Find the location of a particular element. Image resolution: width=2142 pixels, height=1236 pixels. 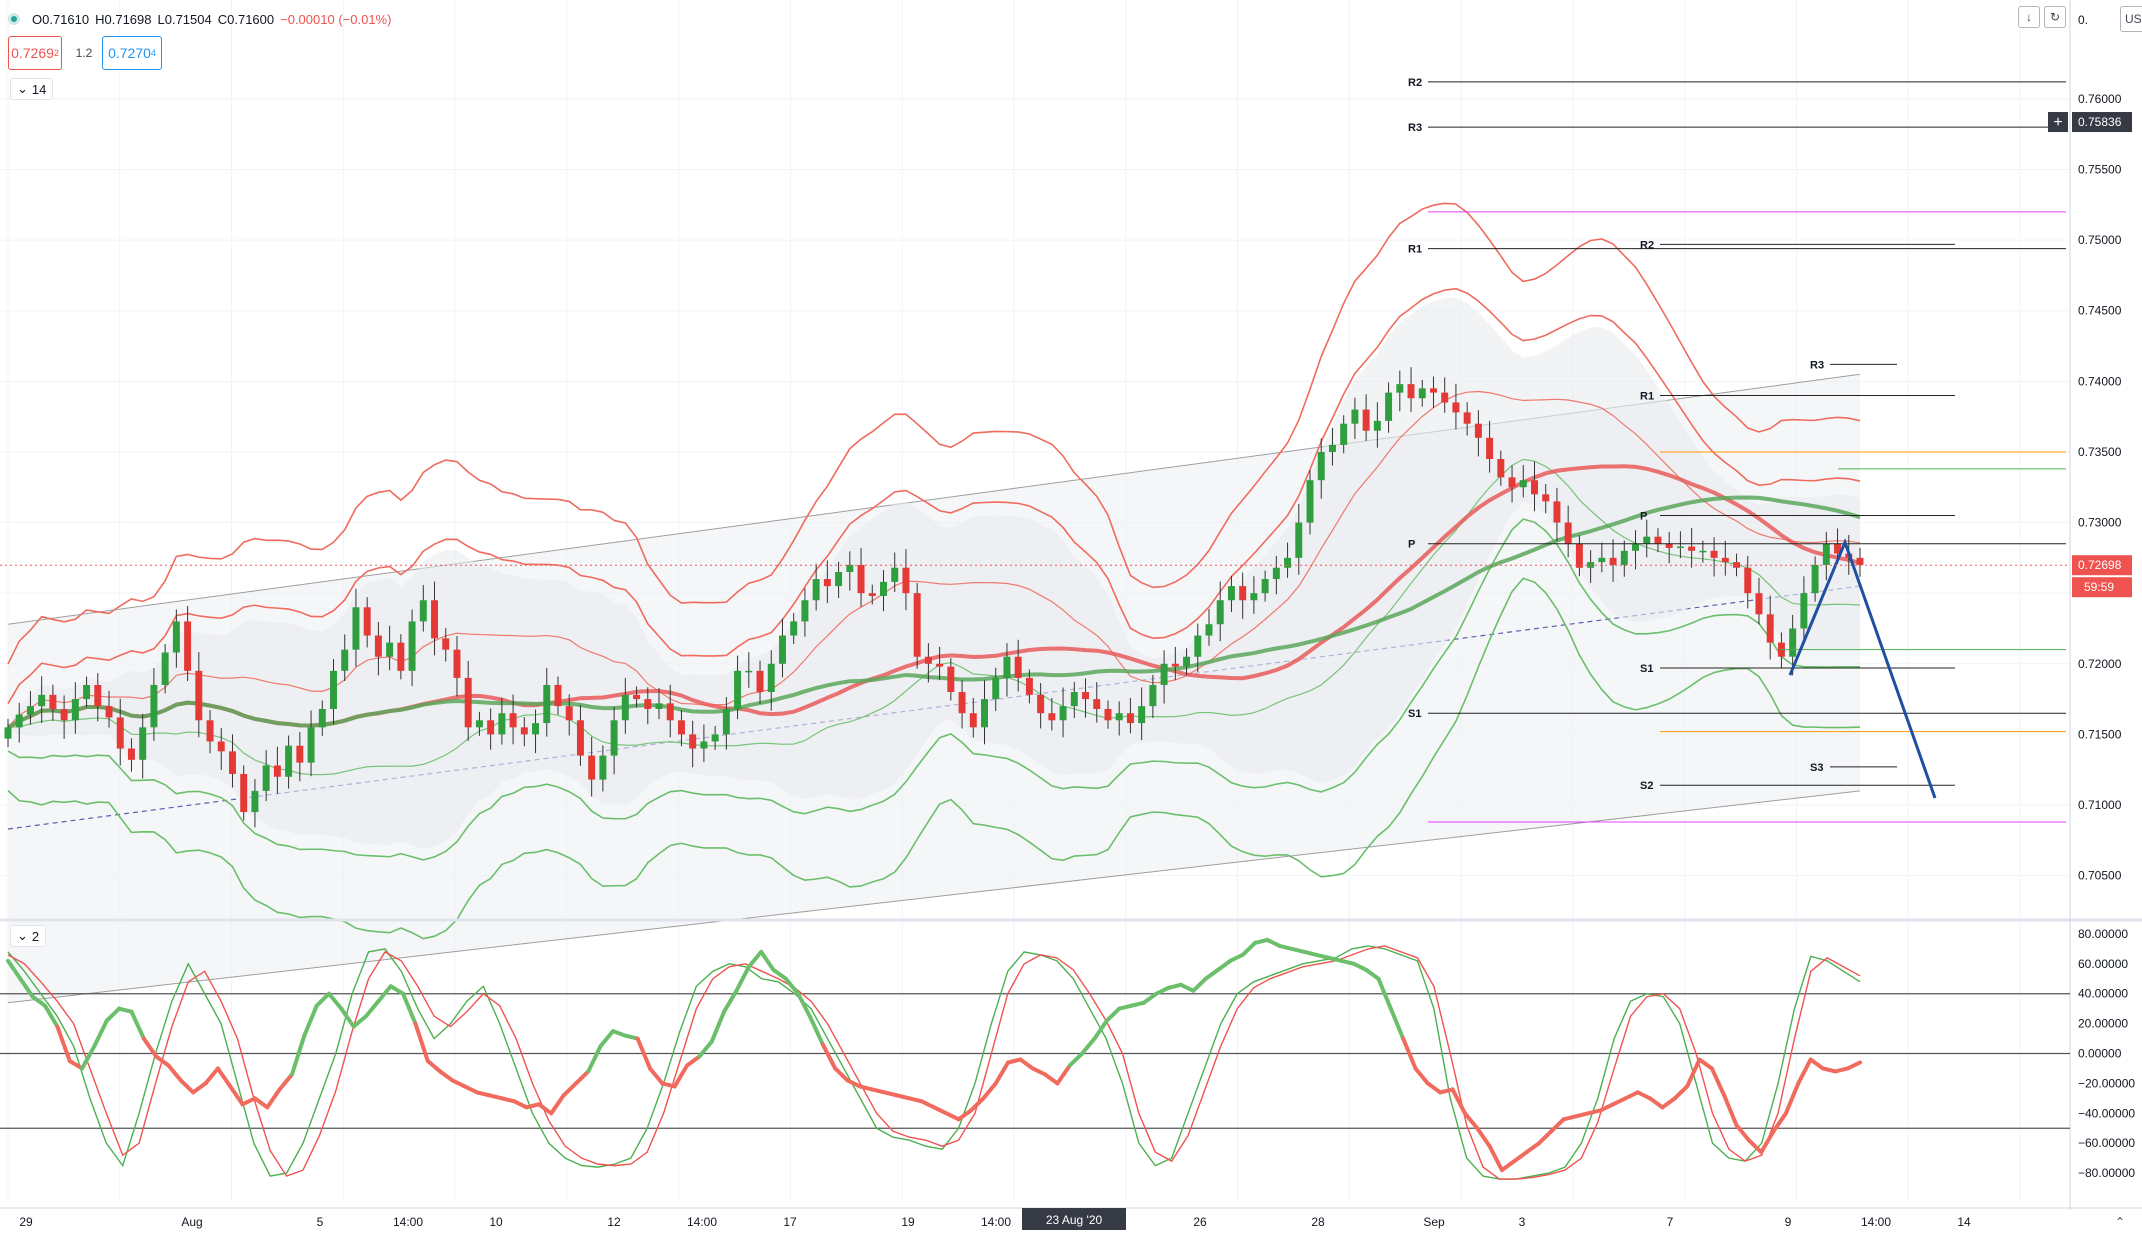

refresh-icon: ↻ is located at coordinates (2055, 17).